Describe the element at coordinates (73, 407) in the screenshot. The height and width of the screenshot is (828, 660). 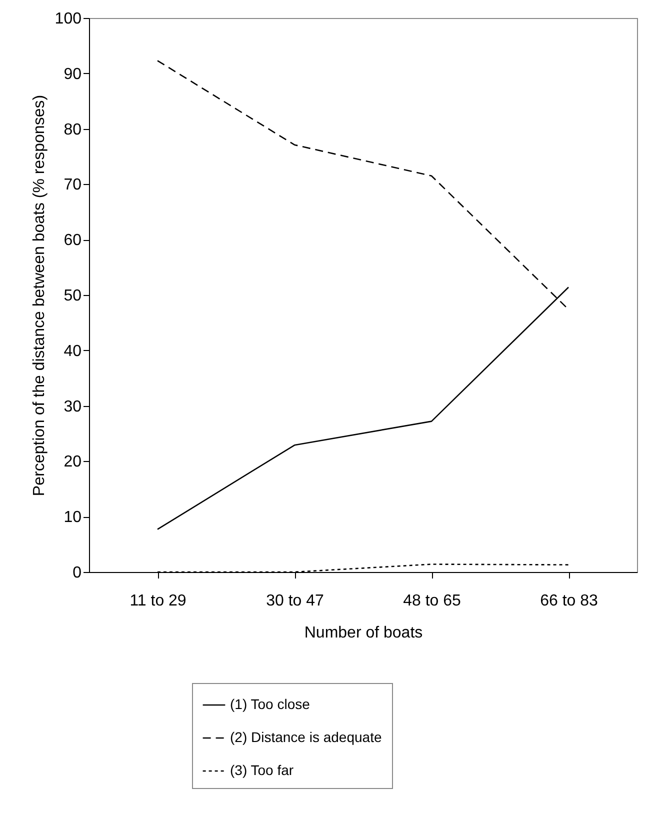
I see `y-tick-label: 30` at that location.